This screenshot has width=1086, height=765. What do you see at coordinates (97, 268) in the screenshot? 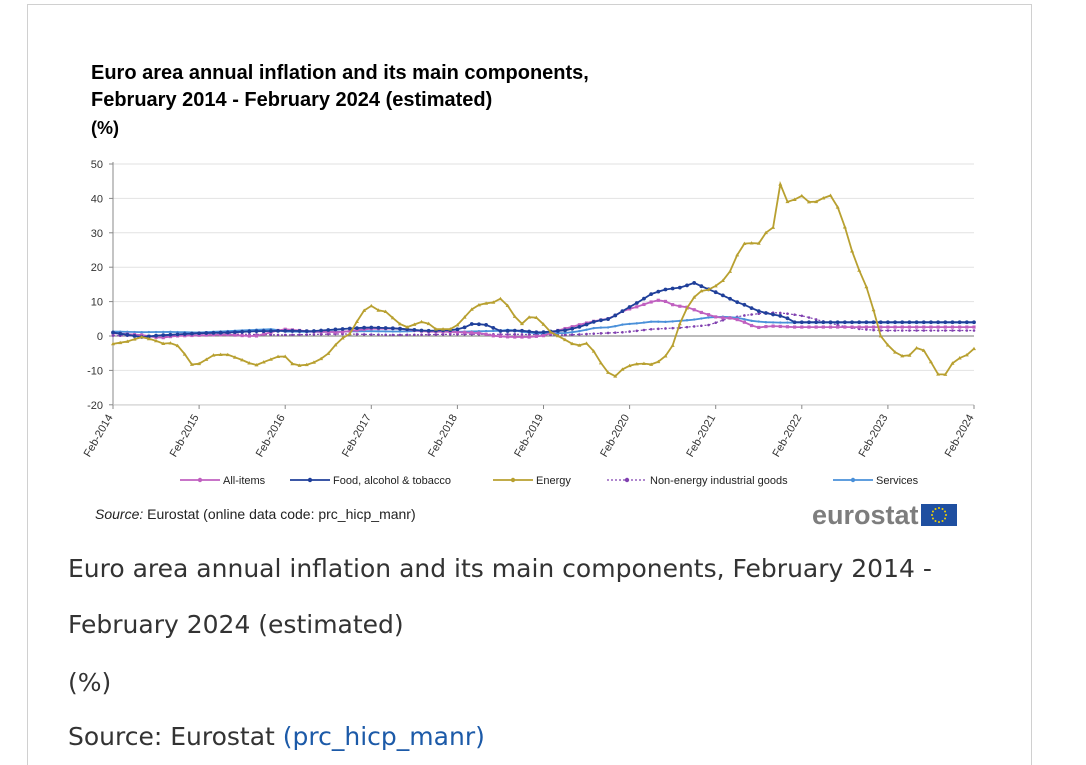
I see `y-tick-label: 20` at bounding box center [97, 268].